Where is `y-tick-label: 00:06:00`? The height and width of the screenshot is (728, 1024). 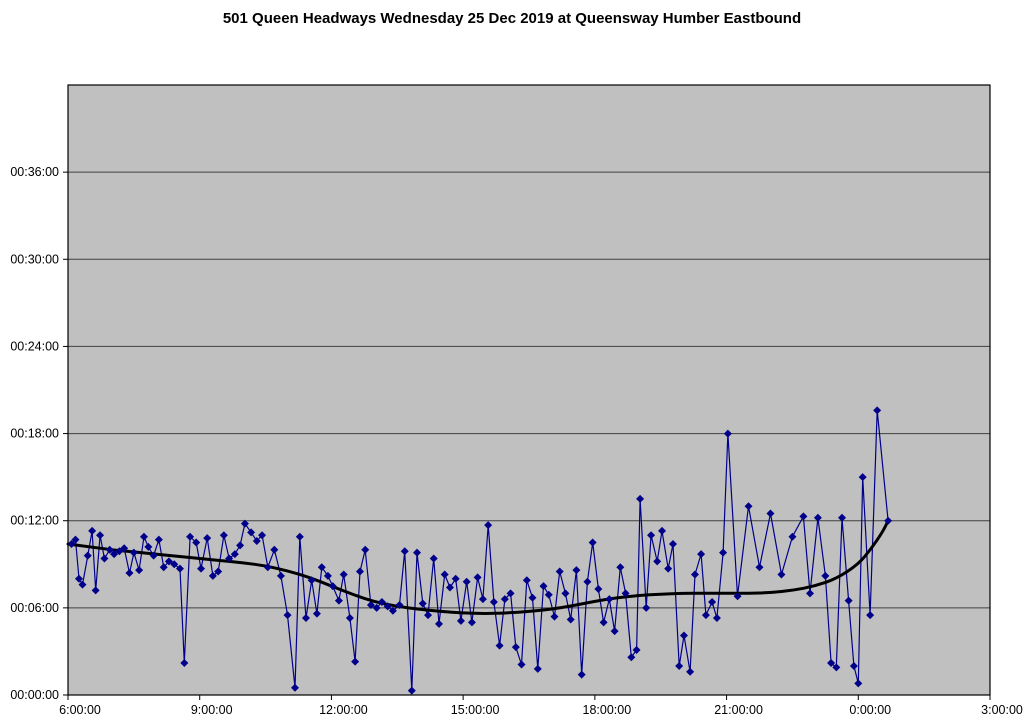
y-tick-label: 00:06:00 is located at coordinates (34, 608).